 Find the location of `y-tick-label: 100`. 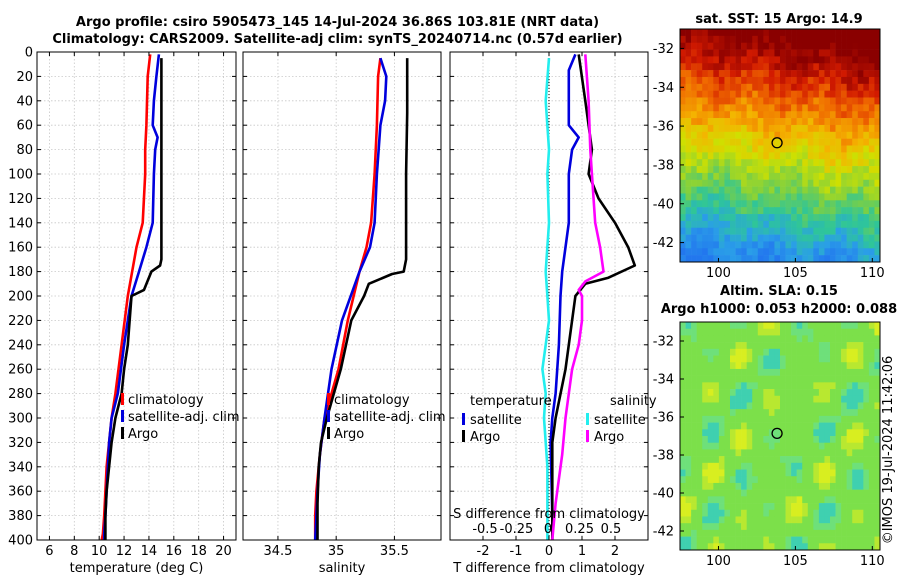

y-tick-label: 100 is located at coordinates (20, 175).